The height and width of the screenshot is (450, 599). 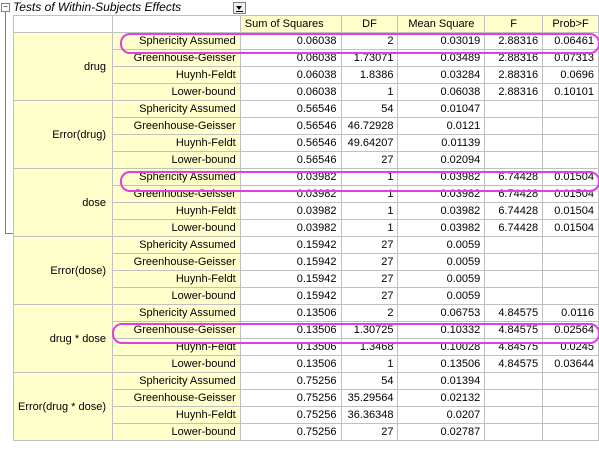 What do you see at coordinates (369, 24) in the screenshot?
I see `column-header: DF` at bounding box center [369, 24].